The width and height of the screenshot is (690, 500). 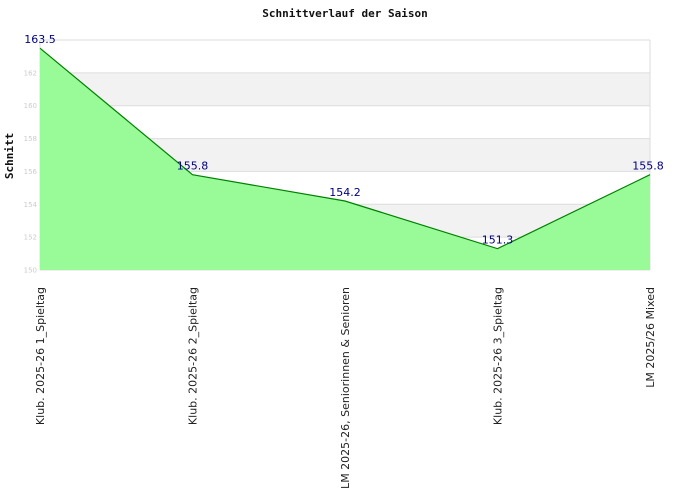 What do you see at coordinates (345, 192) in the screenshot?
I see `data-label: 154.2` at bounding box center [345, 192].